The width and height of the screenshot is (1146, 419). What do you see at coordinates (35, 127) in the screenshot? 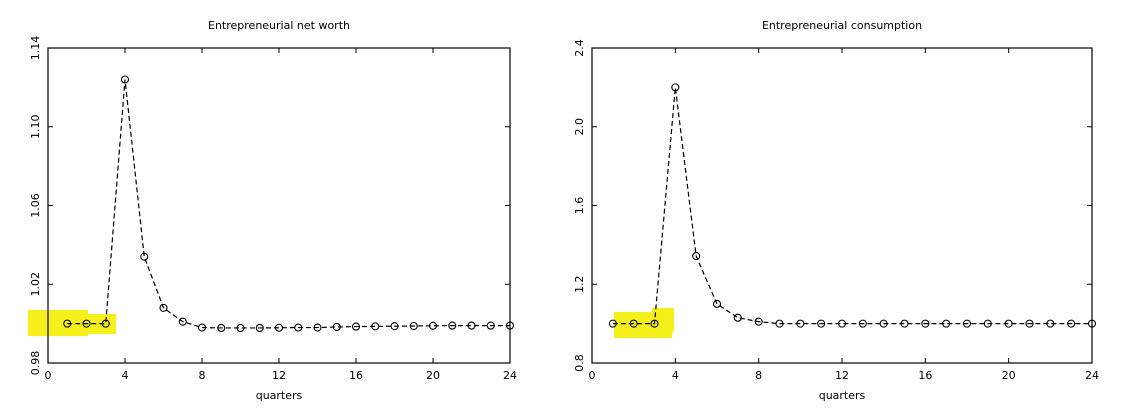
I see `y-tick-label: 1.10` at bounding box center [35, 127].